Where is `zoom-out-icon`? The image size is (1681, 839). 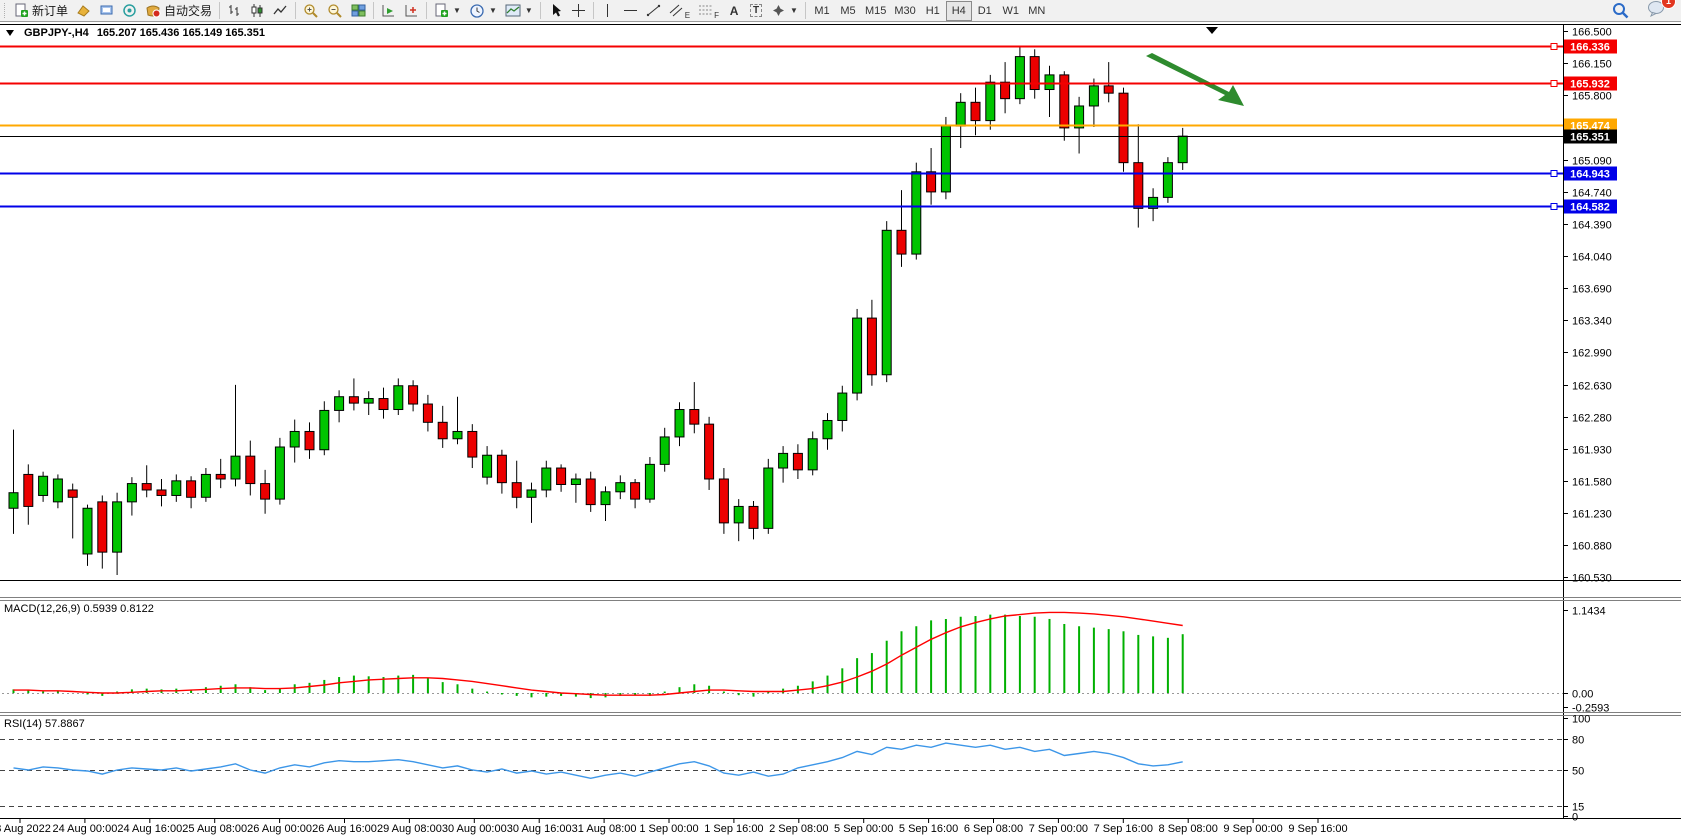 zoom-out-icon is located at coordinates (335, 10).